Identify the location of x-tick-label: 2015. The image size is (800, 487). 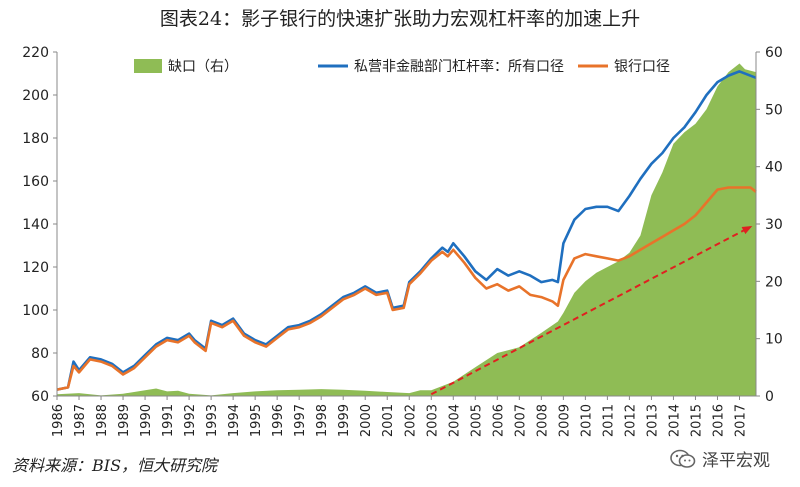
(696, 420).